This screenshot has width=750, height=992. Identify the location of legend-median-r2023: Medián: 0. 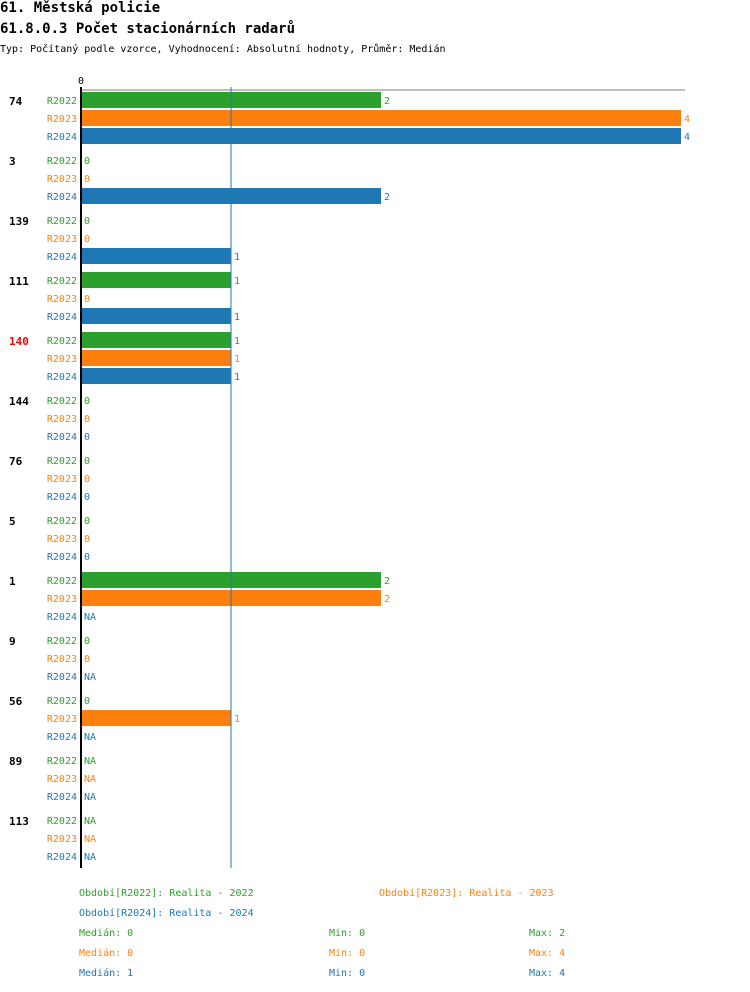
(106, 953).